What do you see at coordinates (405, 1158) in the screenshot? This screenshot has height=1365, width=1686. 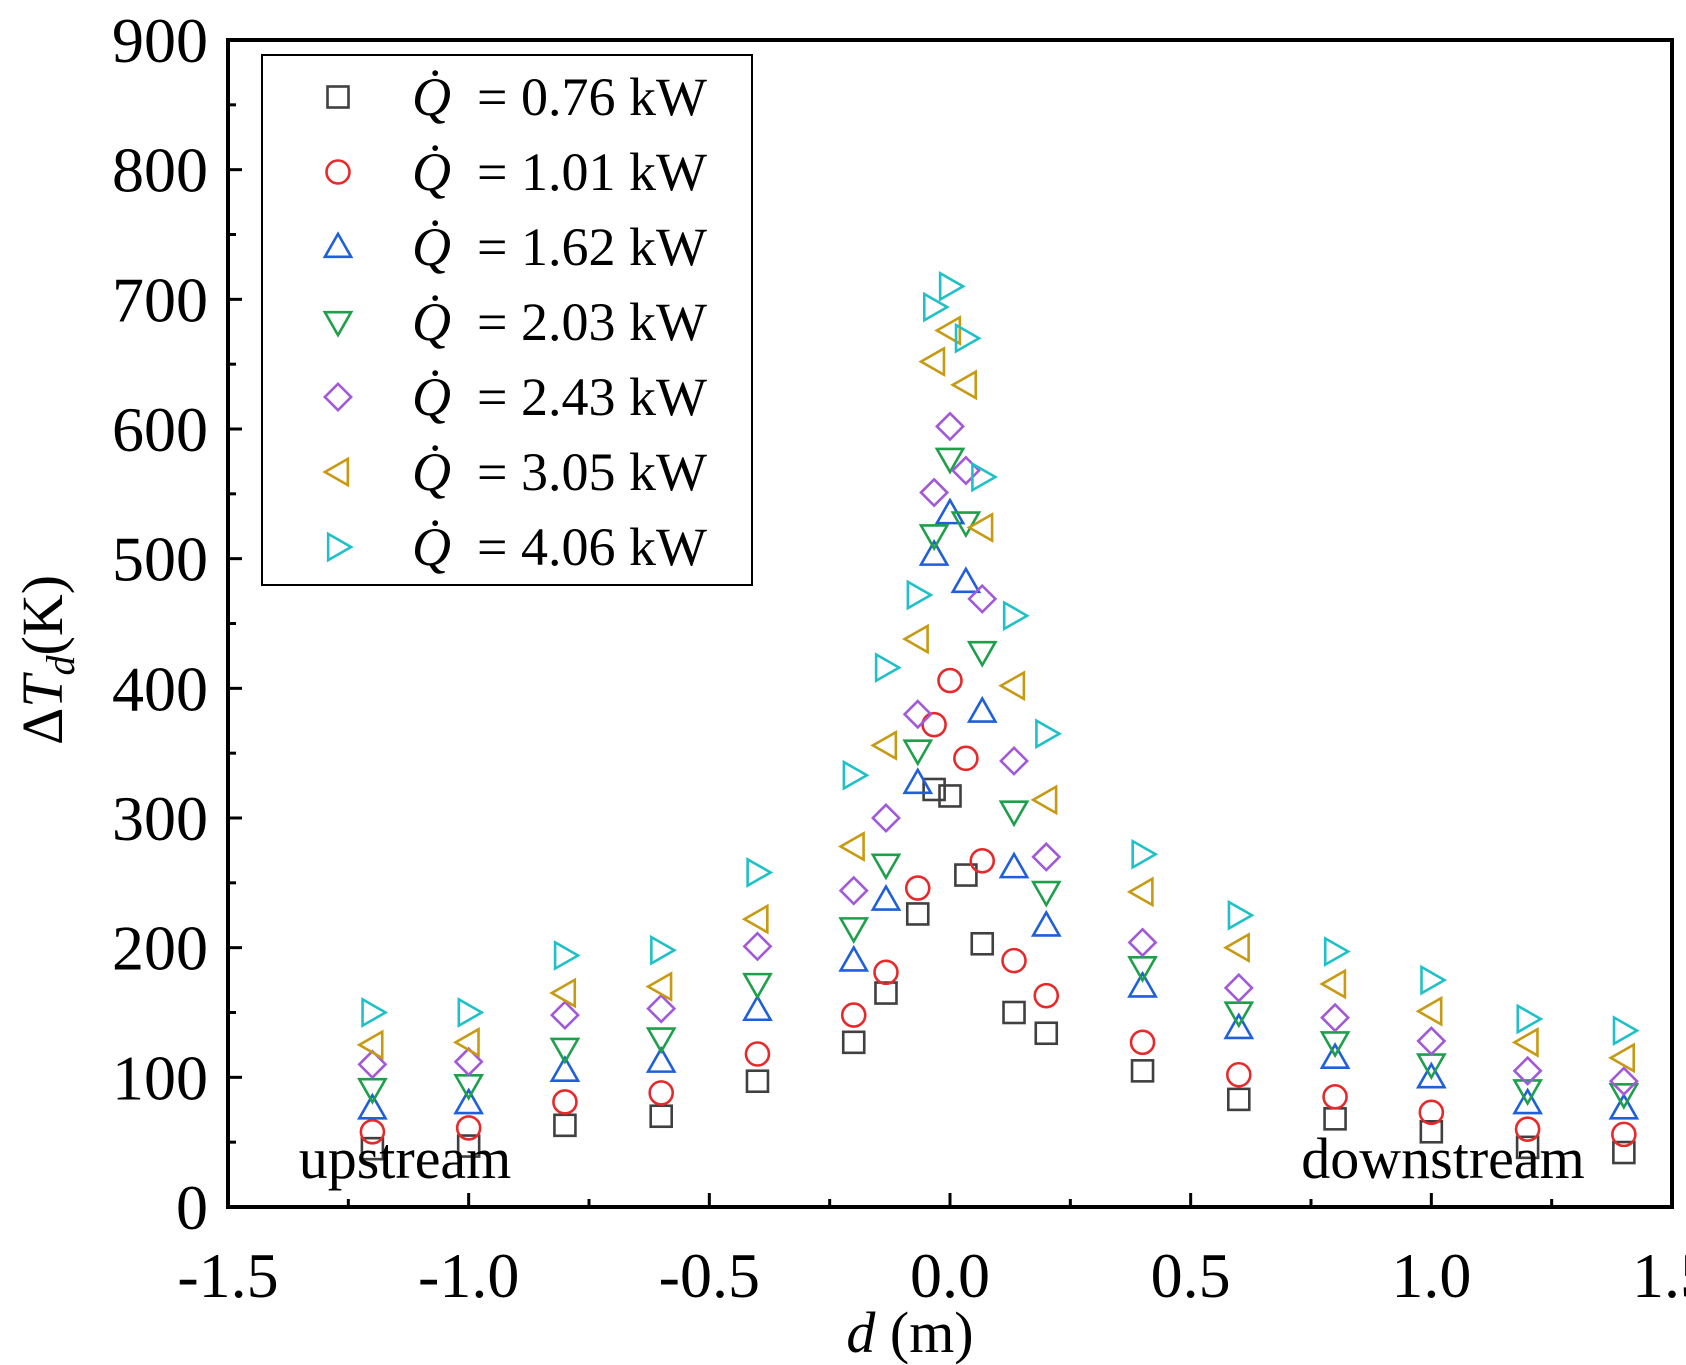 I see `upstream-annotation: upstream` at bounding box center [405, 1158].